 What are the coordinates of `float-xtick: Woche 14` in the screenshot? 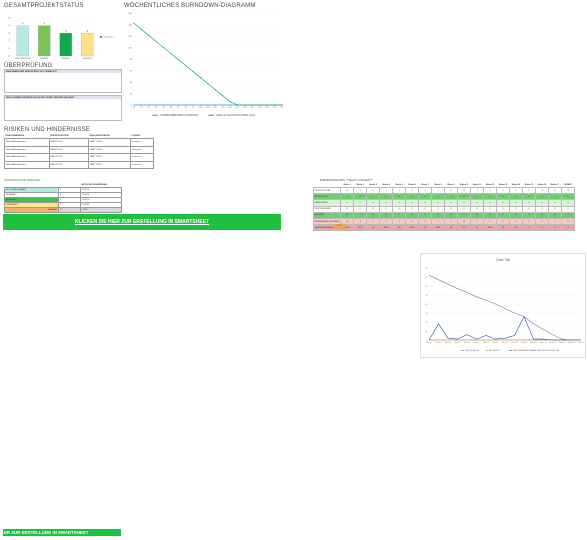 It's located at (552, 343).